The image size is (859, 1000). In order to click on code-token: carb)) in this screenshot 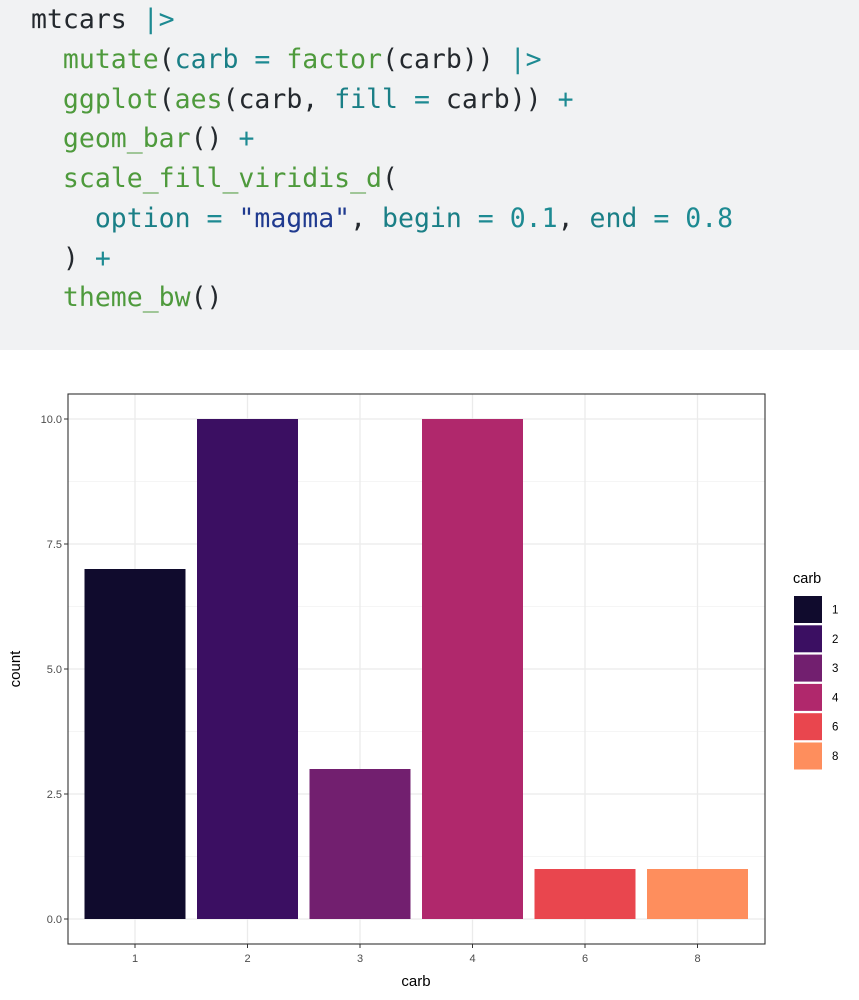, I will do `click(501, 99)`.